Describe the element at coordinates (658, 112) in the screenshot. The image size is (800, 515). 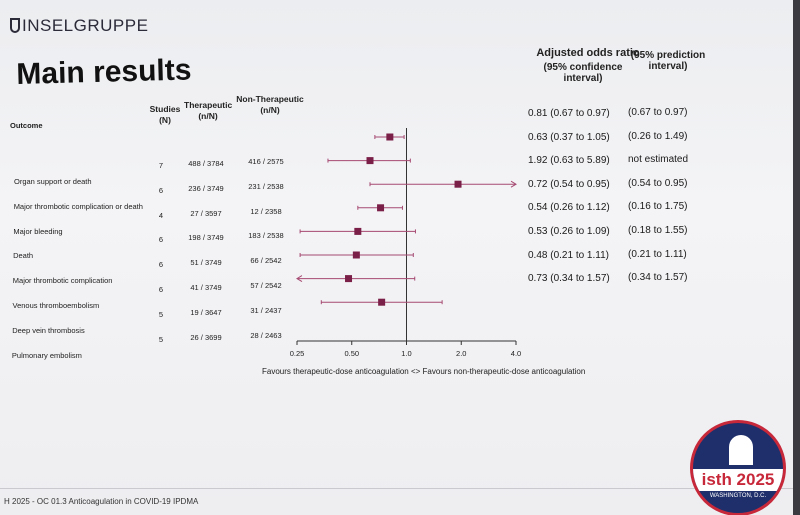
I see `prediction-interval: (0.67 to 0.97)` at that location.